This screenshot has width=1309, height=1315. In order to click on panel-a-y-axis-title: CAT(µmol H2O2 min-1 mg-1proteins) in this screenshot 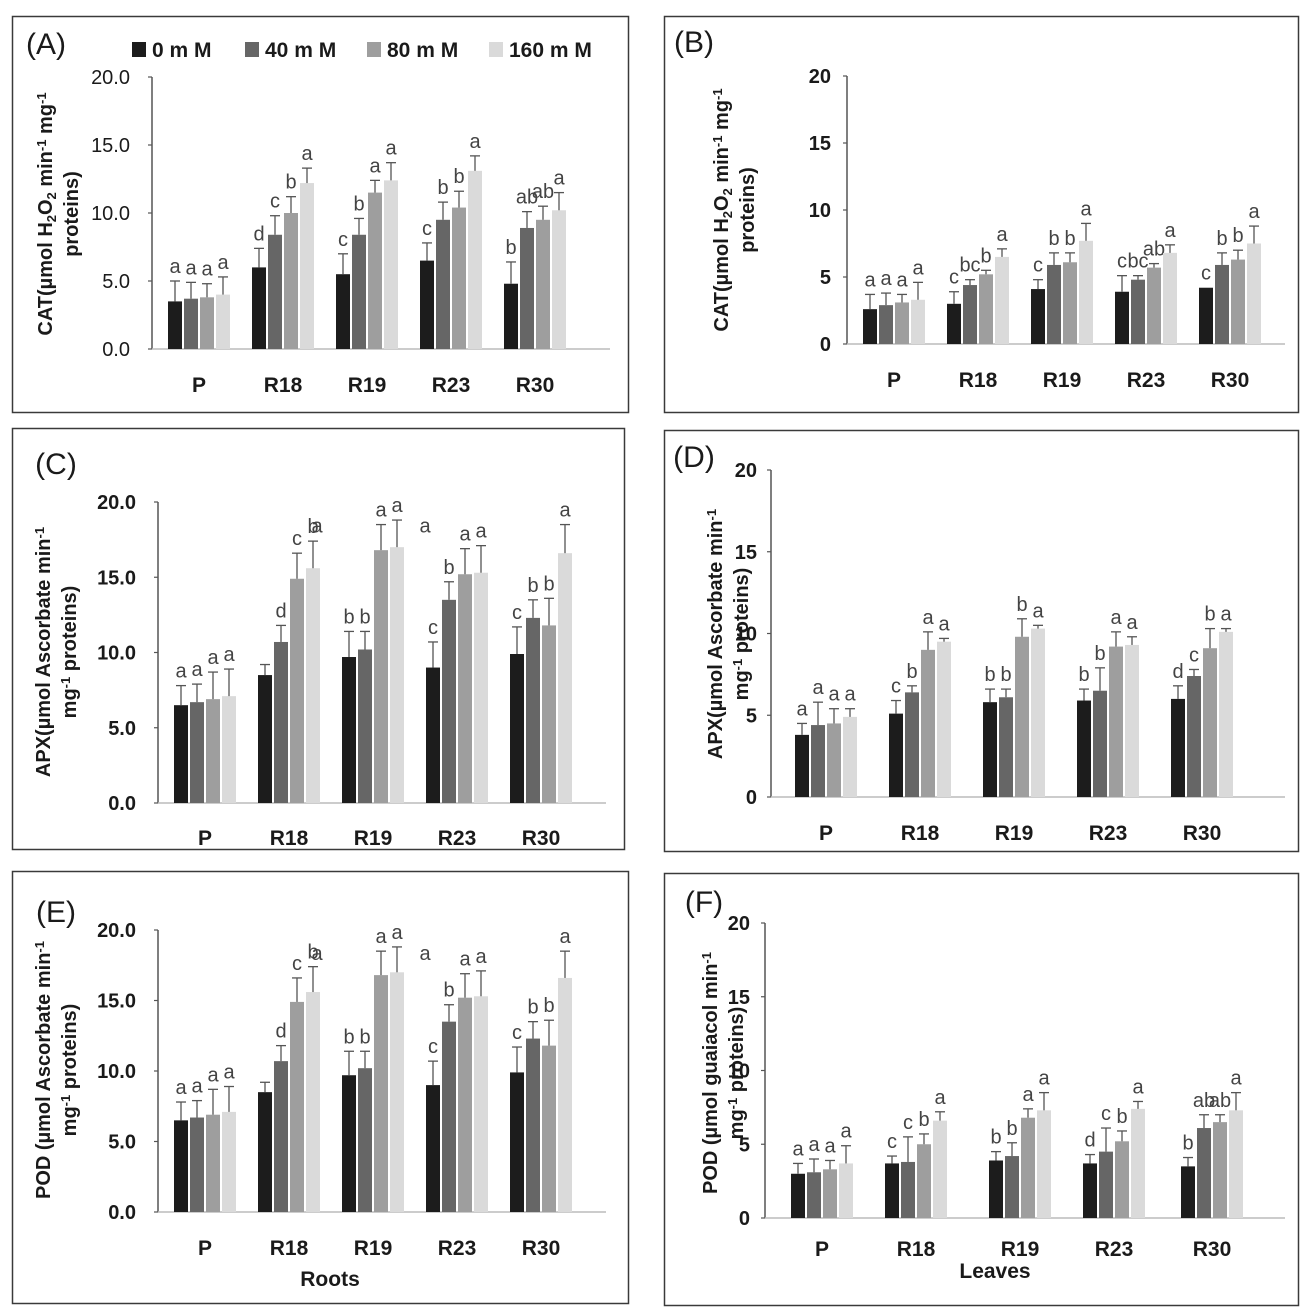, I will do `click(58, 213)`.